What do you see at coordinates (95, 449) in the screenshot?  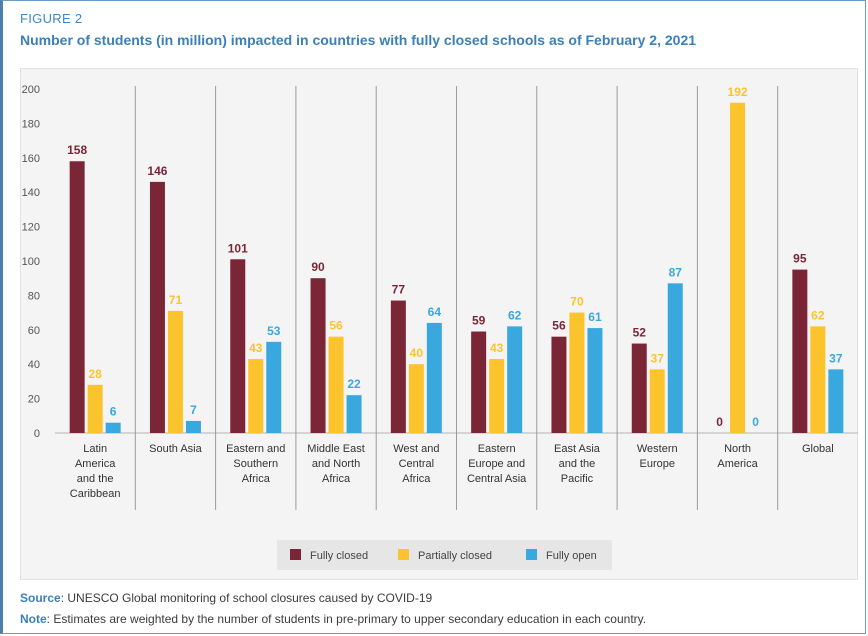 I see `x-tick-label: Latin` at bounding box center [95, 449].